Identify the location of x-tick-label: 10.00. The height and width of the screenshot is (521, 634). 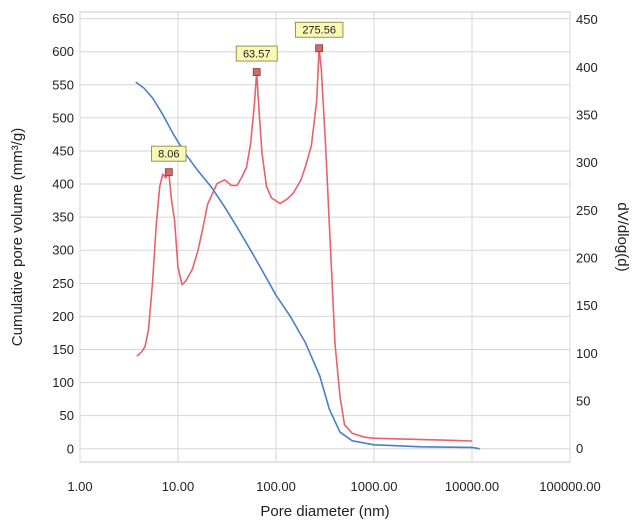
(178, 486).